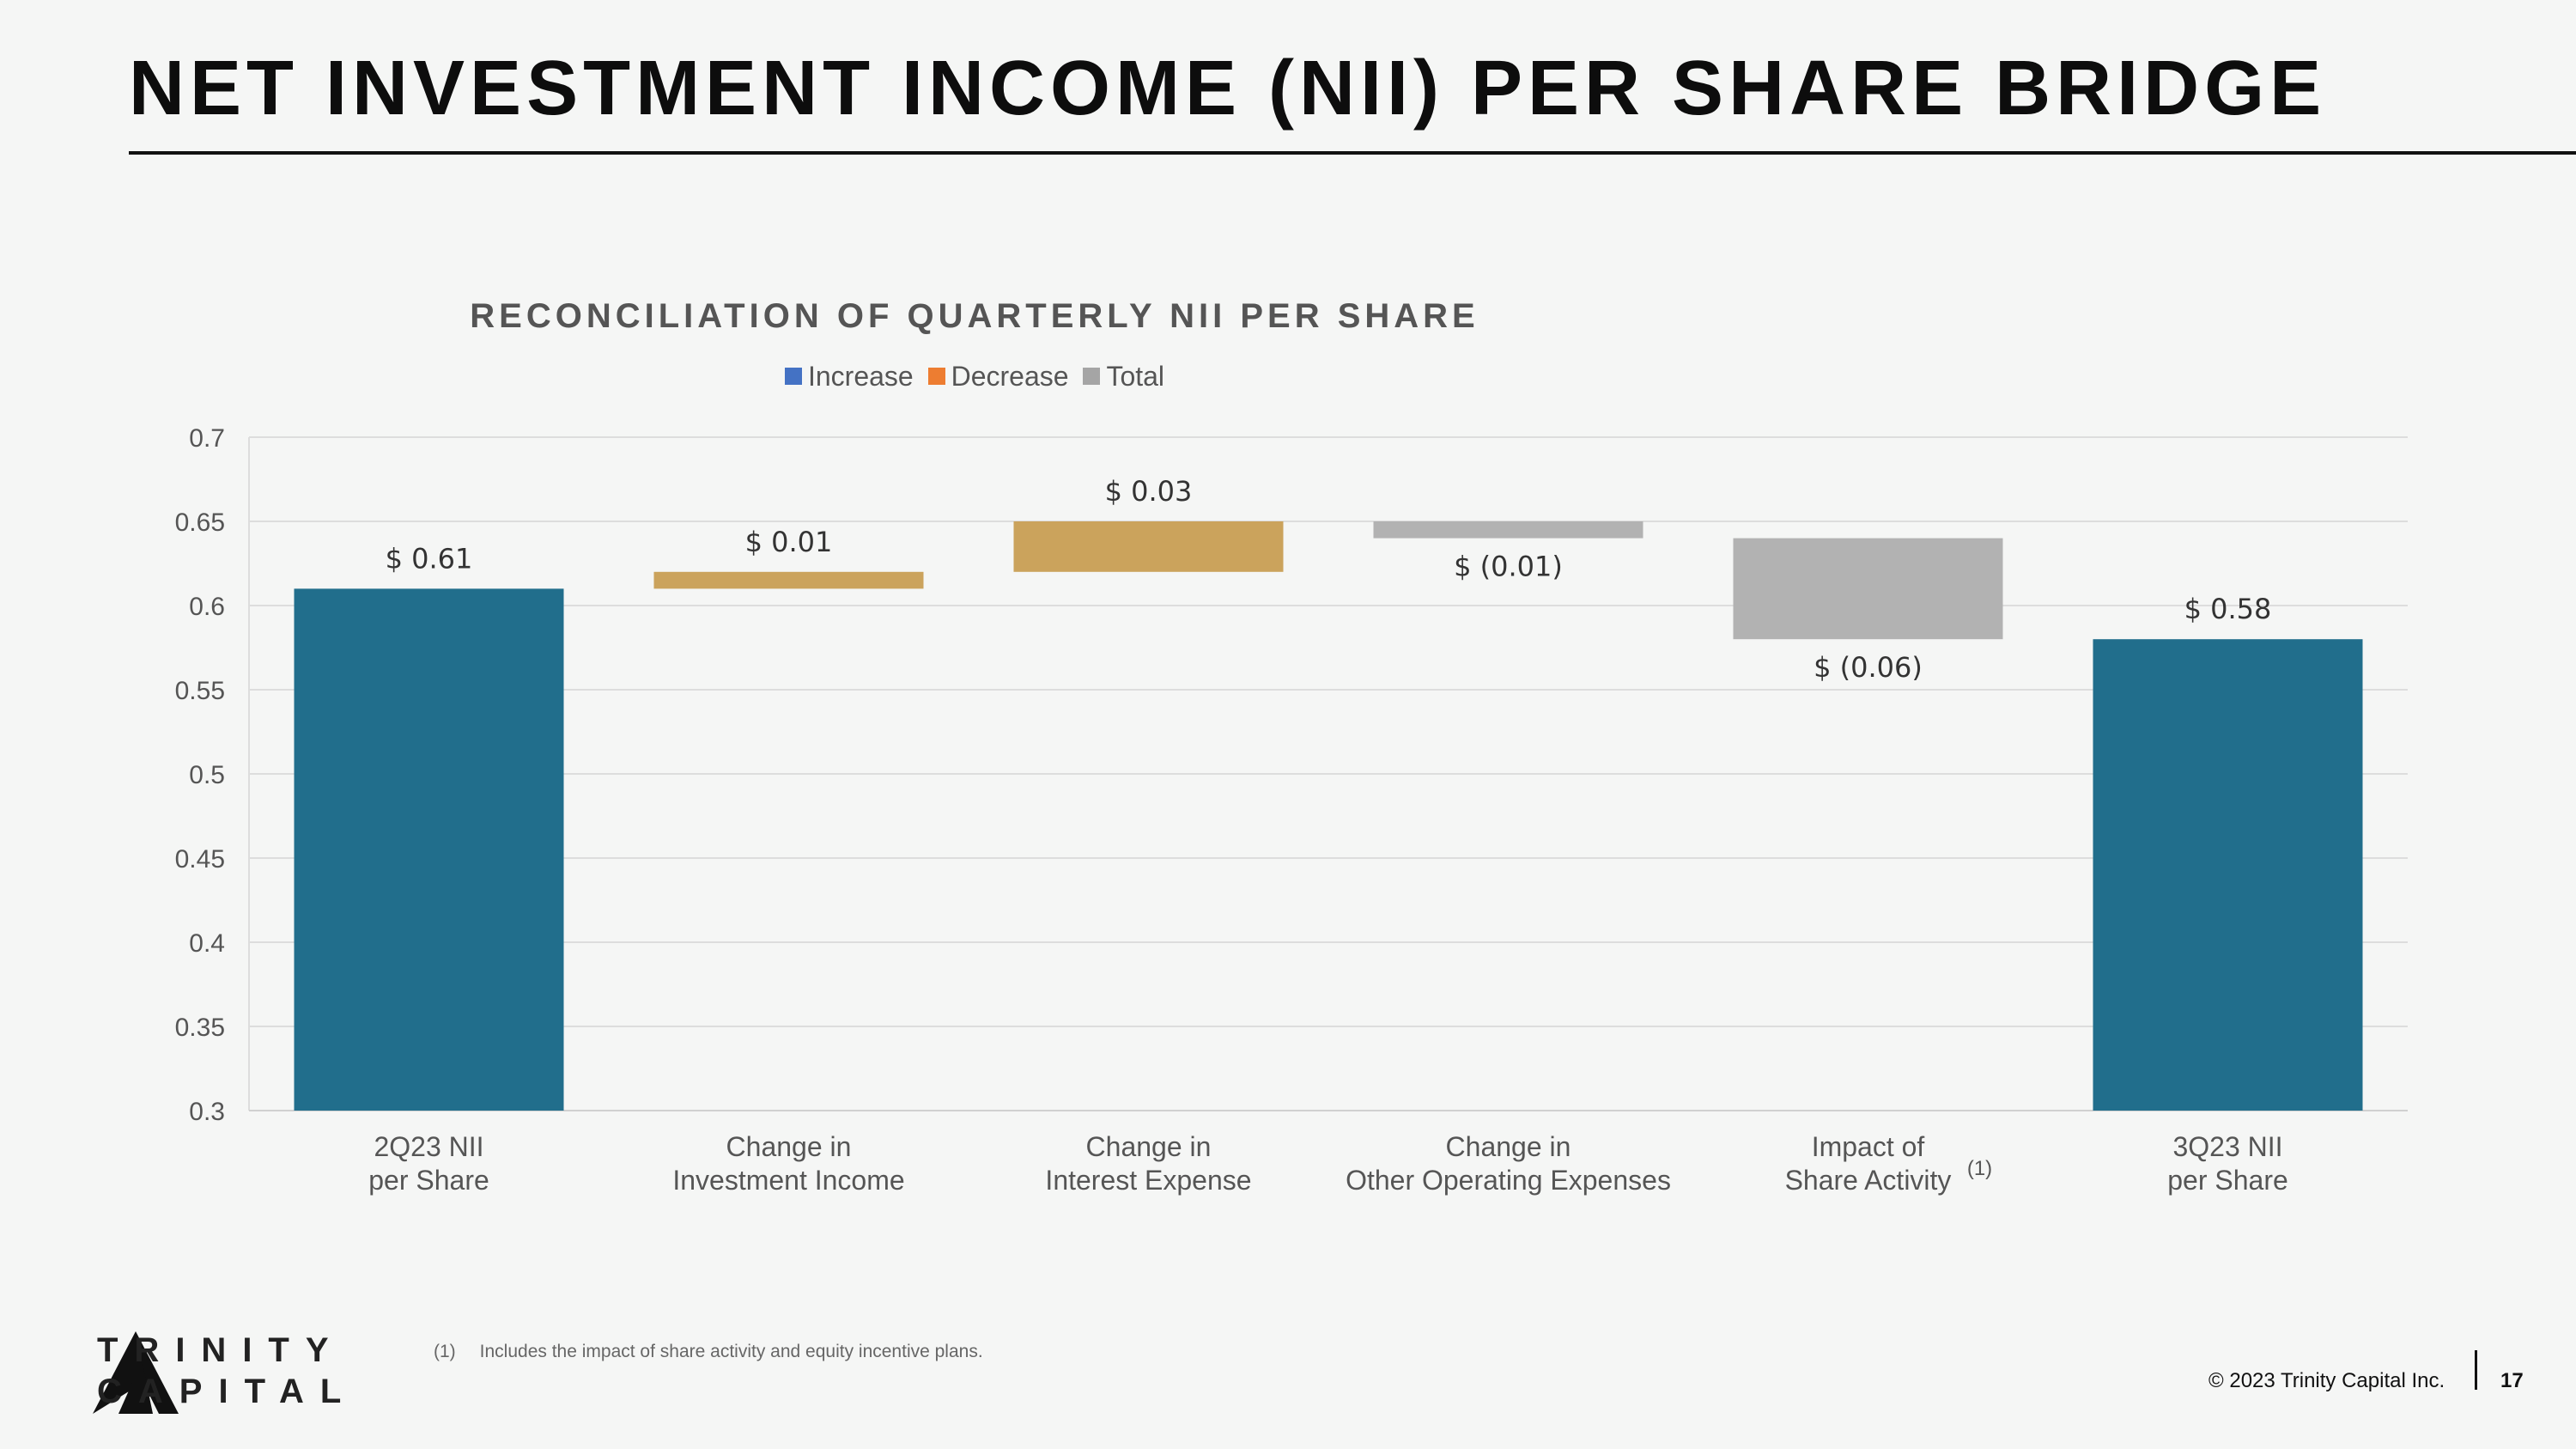 The width and height of the screenshot is (2576, 1449). I want to click on legend-label-decrease: Decrease, so click(1010, 376).